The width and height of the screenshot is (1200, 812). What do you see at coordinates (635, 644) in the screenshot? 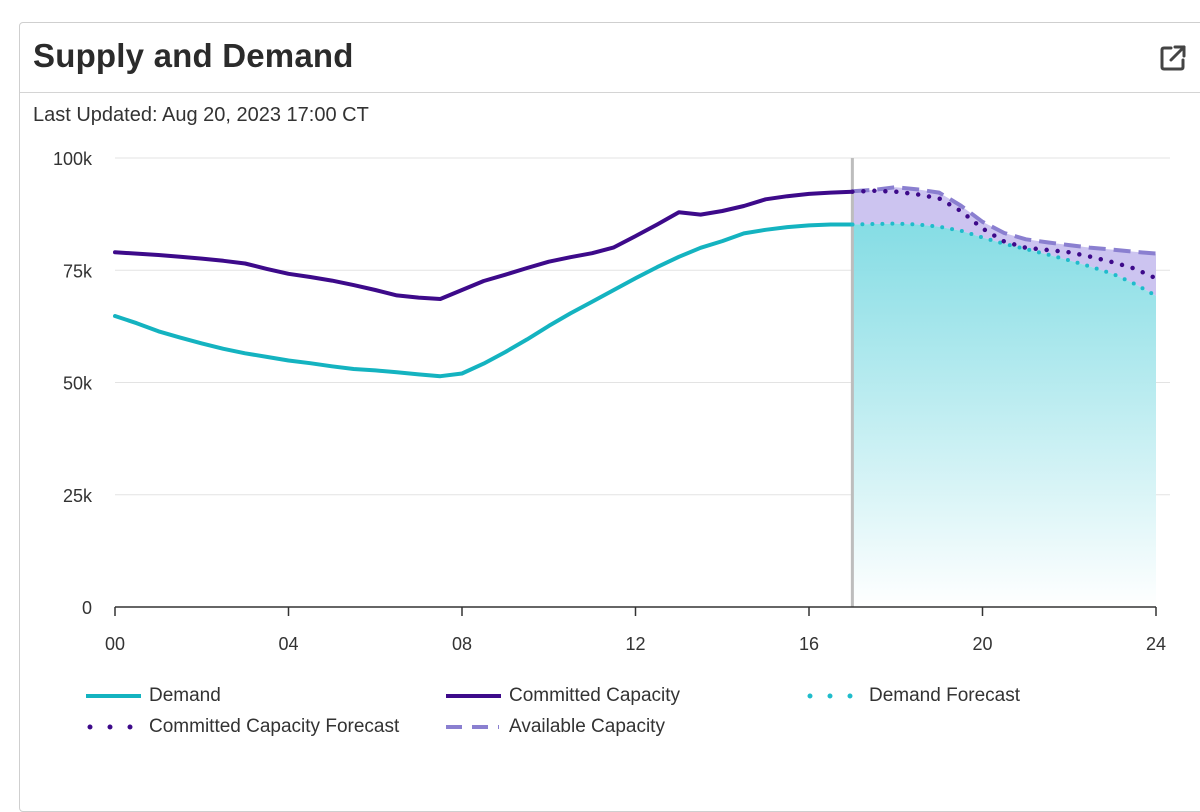
I see `x-tick-label: 12` at bounding box center [635, 644].